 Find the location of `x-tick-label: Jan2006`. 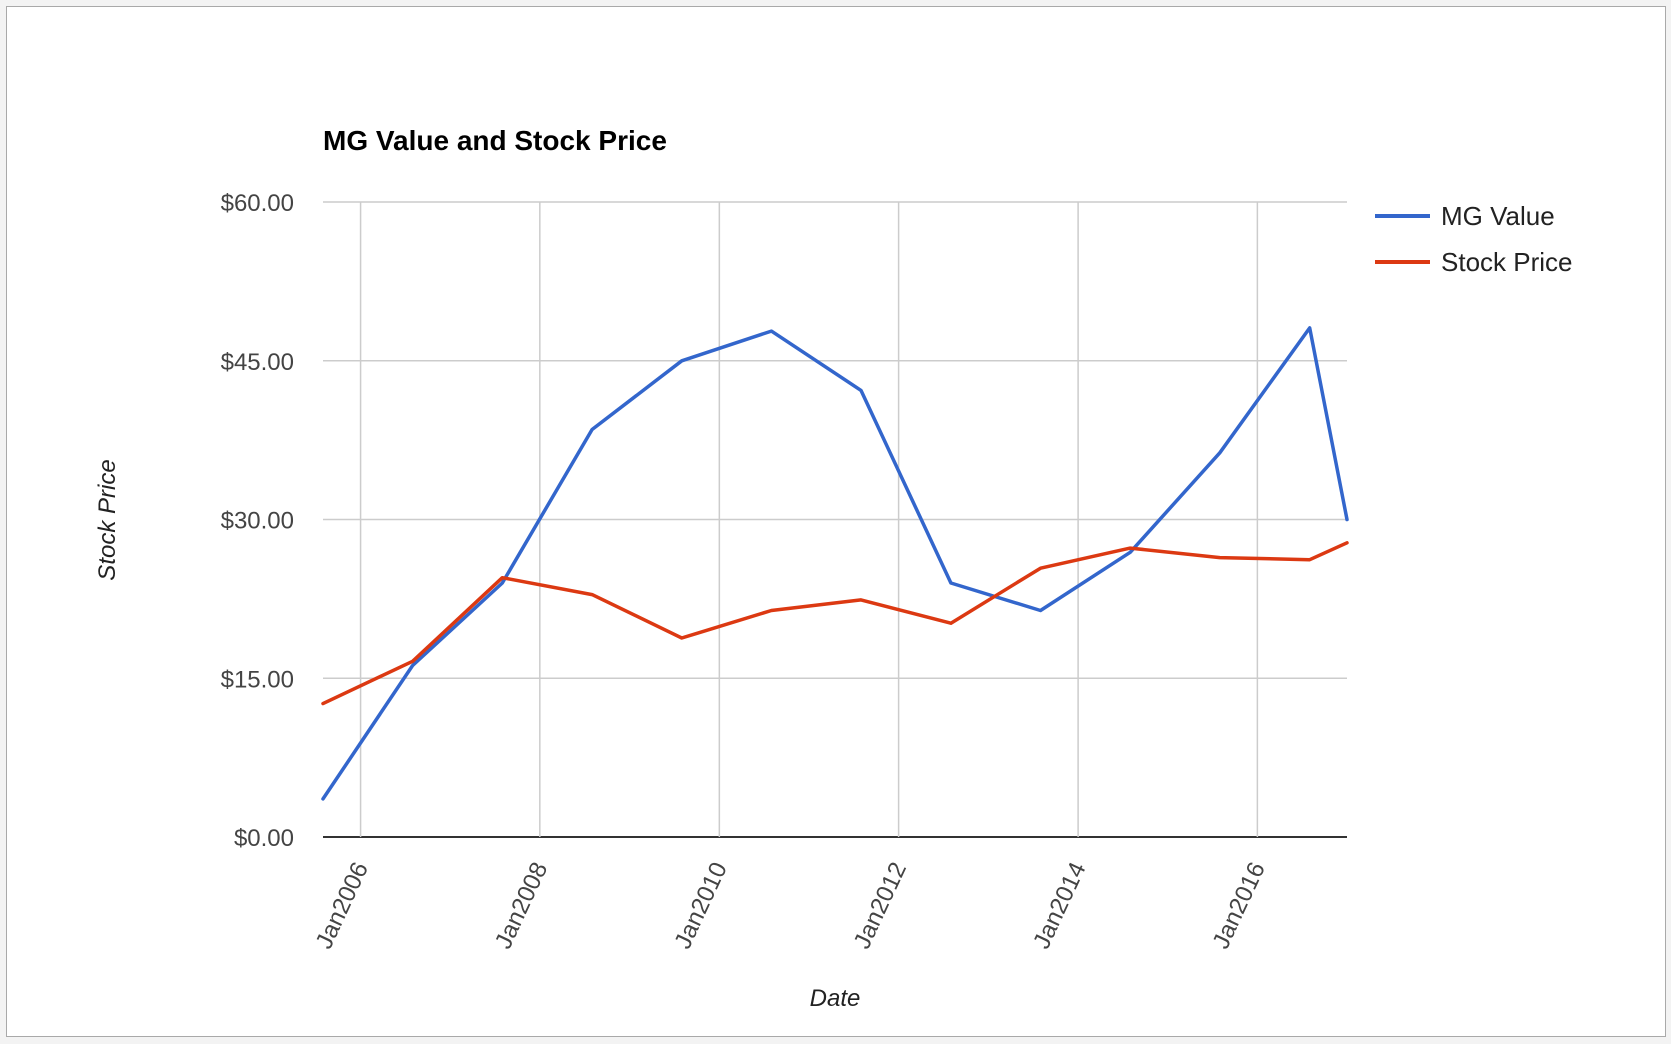

x-tick-label: Jan2006 is located at coordinates (342, 905).